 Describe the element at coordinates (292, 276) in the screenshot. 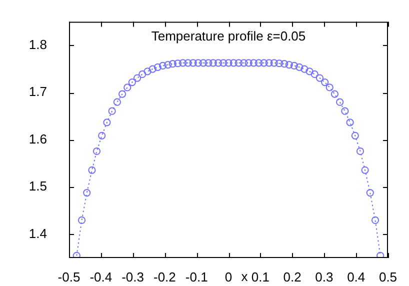

I see `x-tick-label: 0.2` at that location.